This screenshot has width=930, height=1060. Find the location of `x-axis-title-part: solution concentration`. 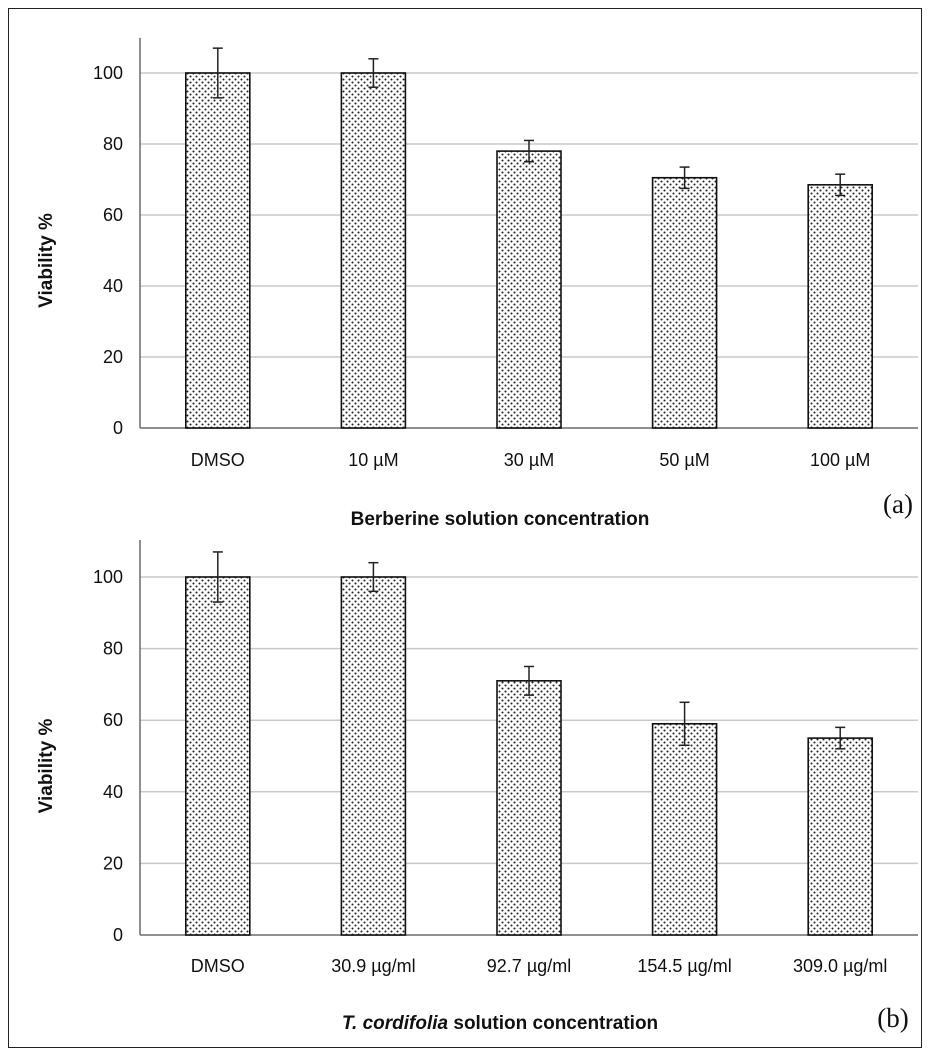

x-axis-title-part: solution concentration is located at coordinates (553, 1023).